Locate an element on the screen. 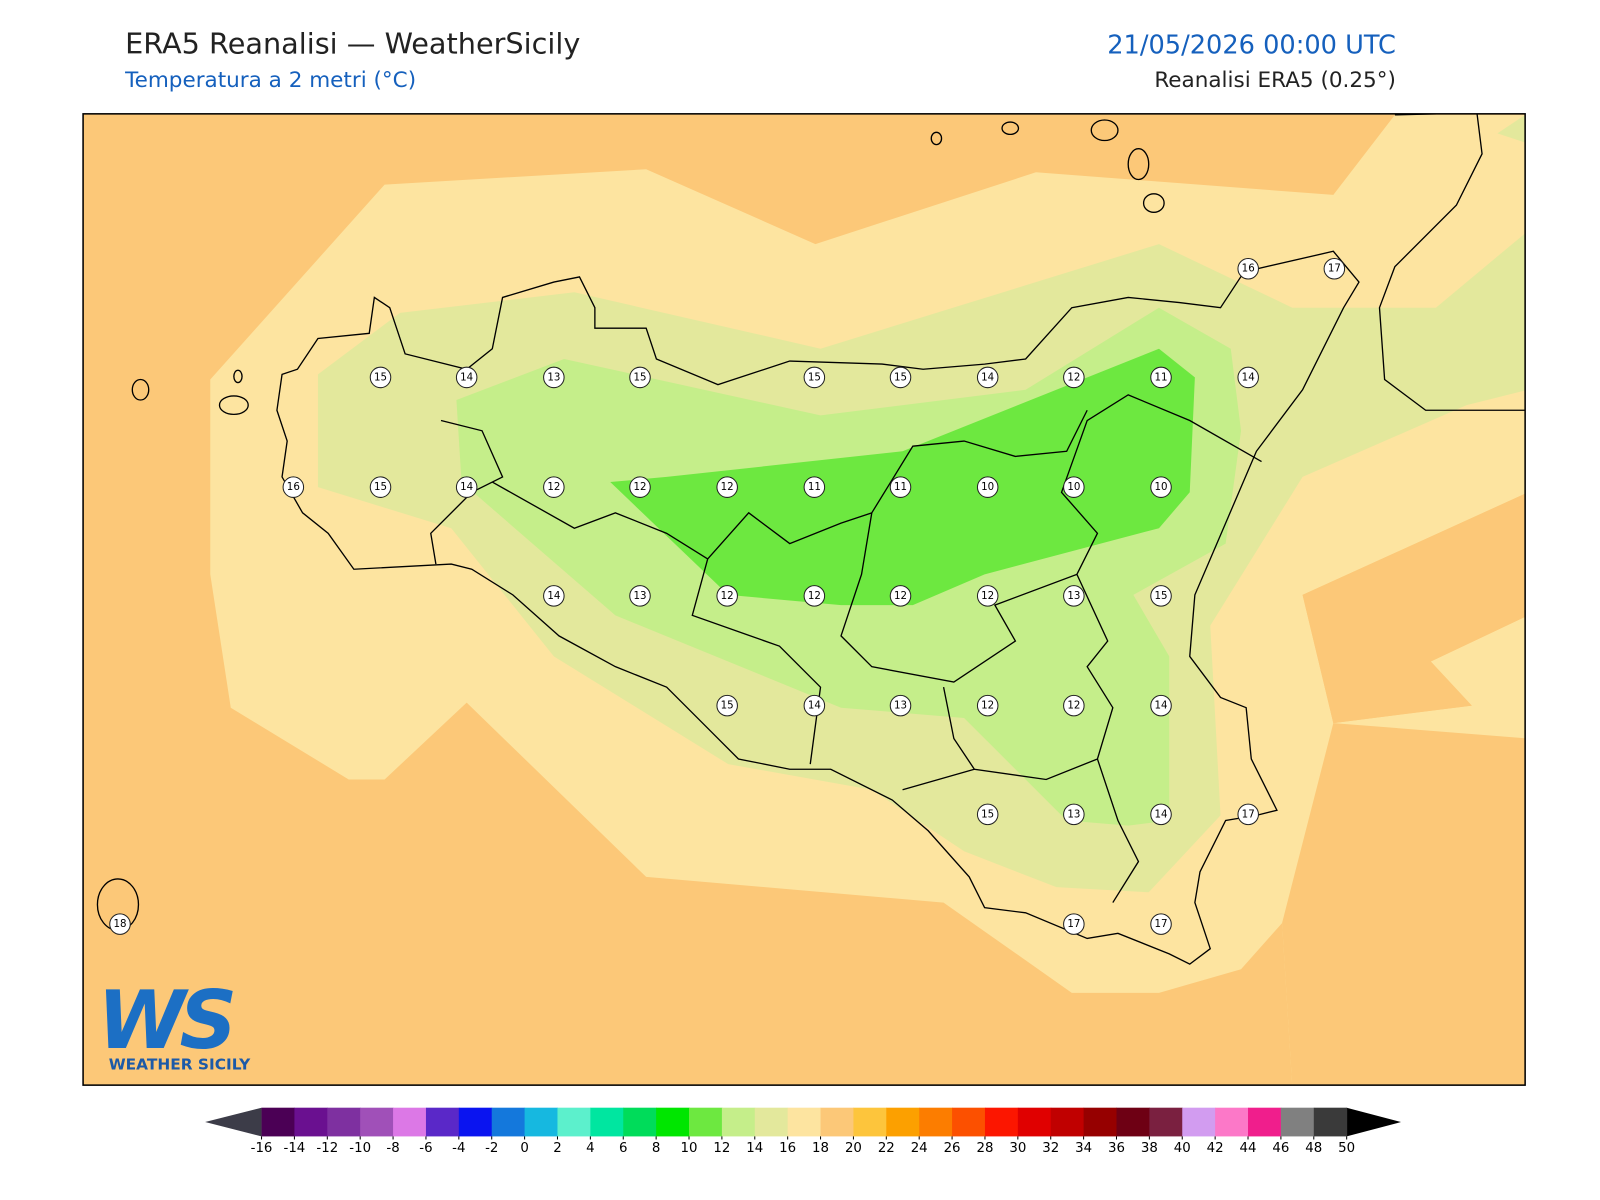  colorbar-under is located at coordinates (233, 1122).